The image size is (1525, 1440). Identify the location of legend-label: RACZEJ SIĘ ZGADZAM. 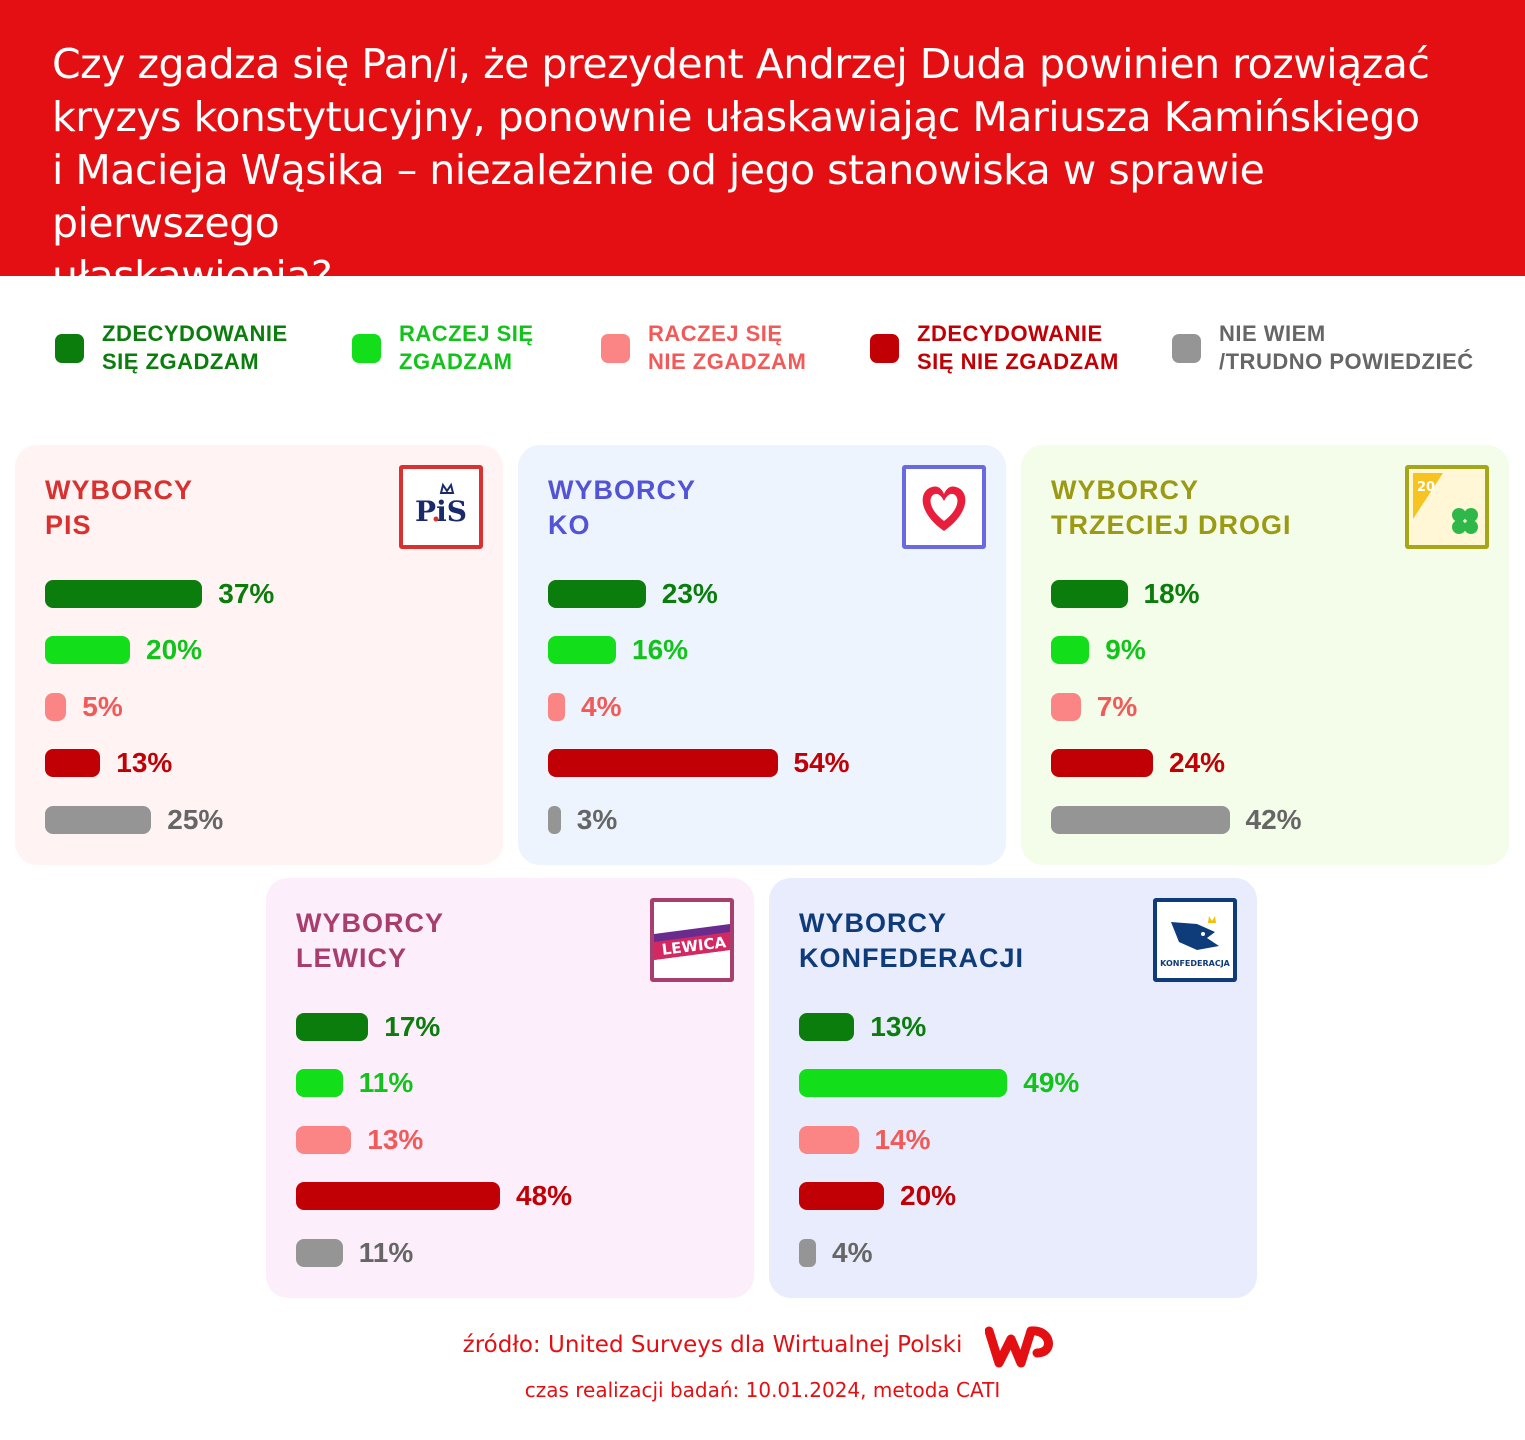
(466, 348).